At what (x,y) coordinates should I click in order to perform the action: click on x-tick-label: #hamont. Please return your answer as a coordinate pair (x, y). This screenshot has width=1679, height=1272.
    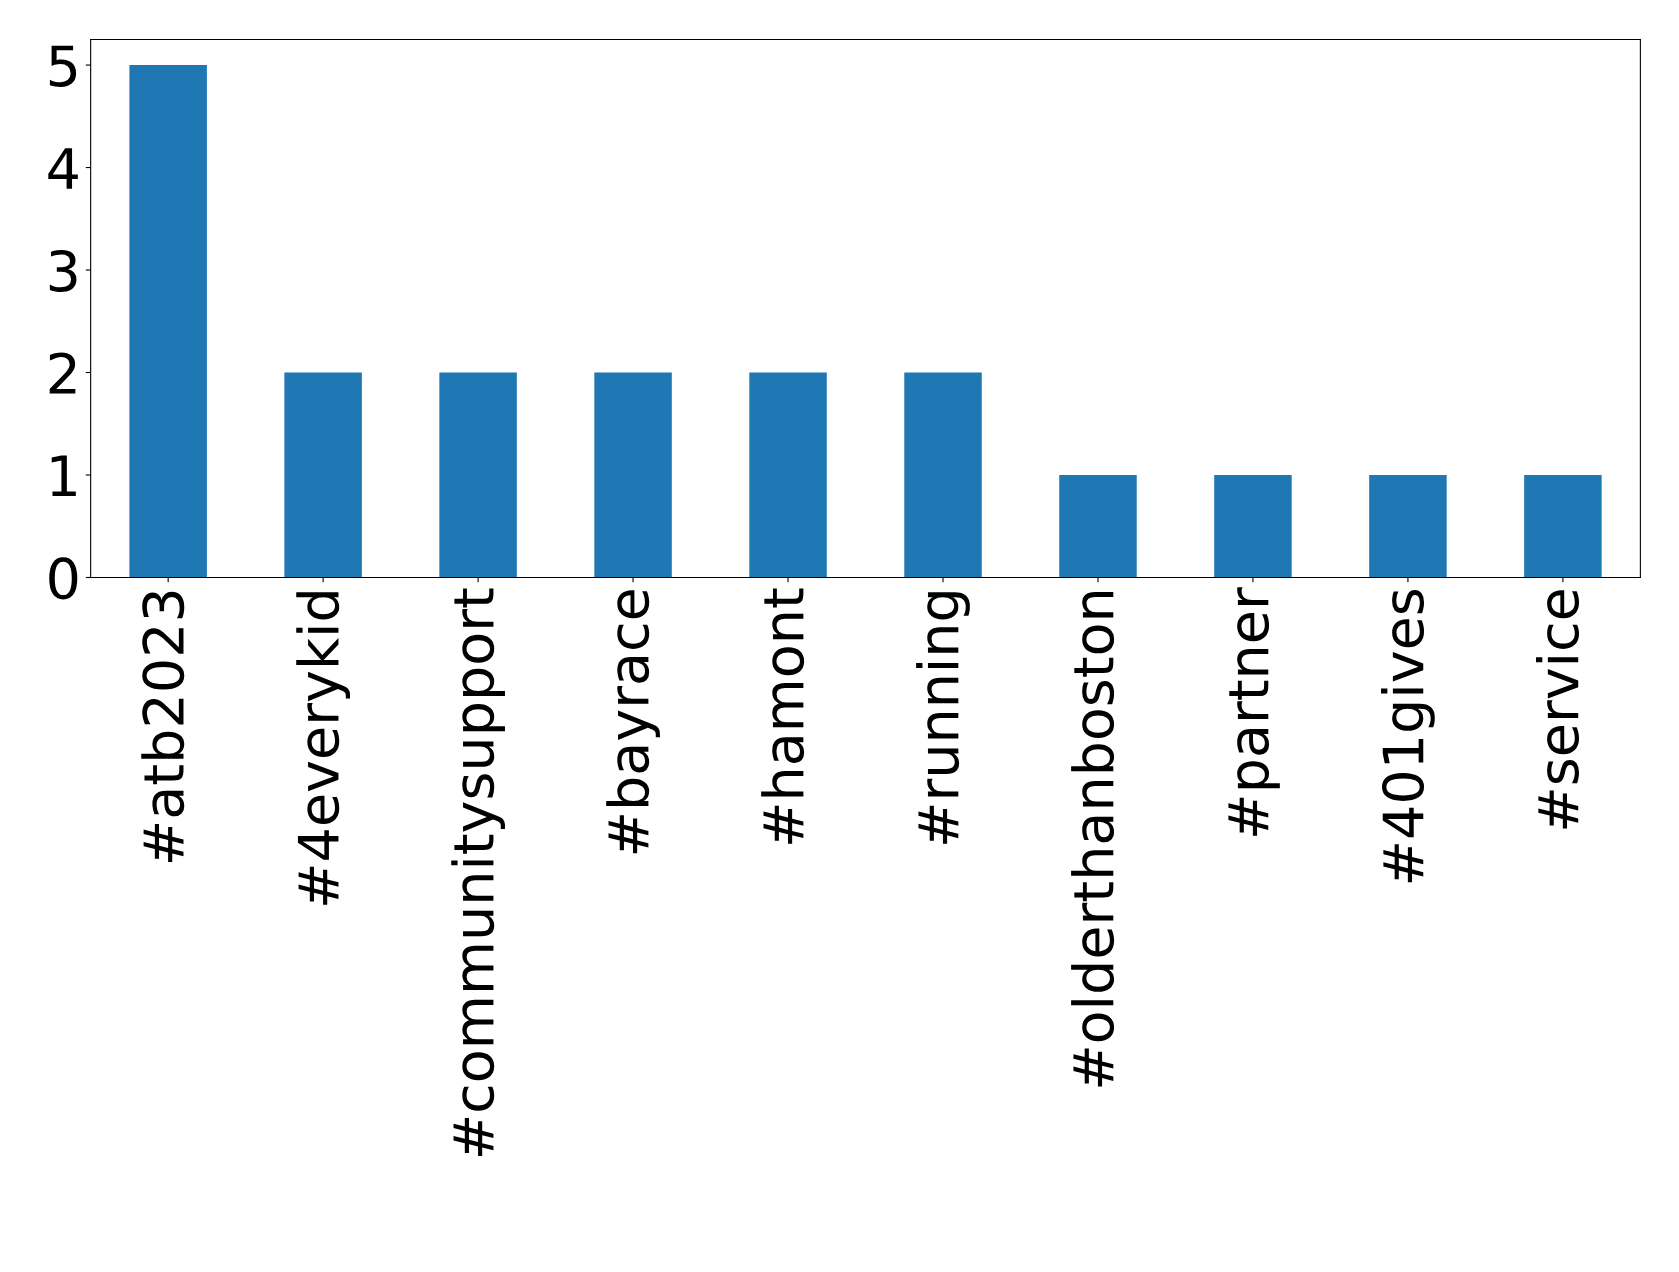
    Looking at the image, I should click on (783, 716).